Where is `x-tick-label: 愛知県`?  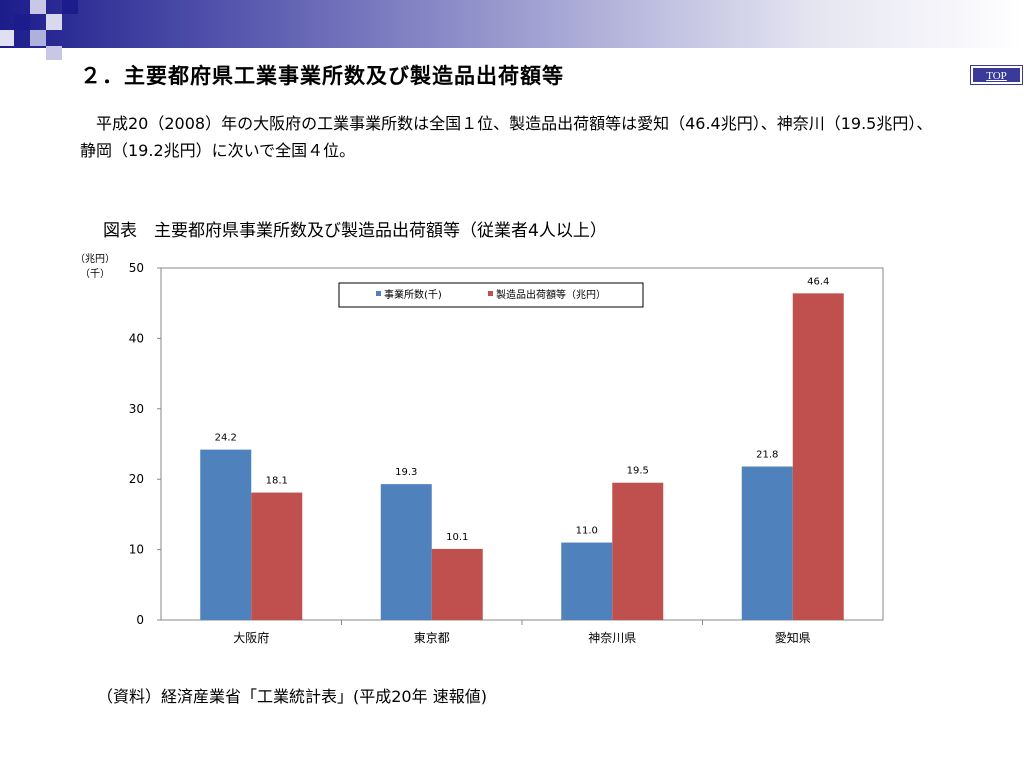
x-tick-label: 愛知県 is located at coordinates (793, 638).